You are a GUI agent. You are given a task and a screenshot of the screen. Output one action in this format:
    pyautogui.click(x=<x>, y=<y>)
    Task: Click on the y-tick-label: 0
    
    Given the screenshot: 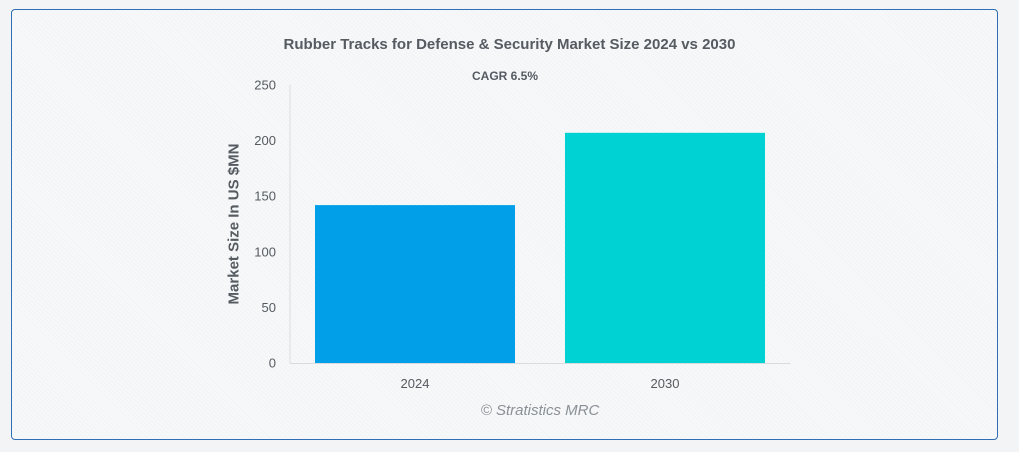 What is the action you would take?
    pyautogui.click(x=272, y=363)
    